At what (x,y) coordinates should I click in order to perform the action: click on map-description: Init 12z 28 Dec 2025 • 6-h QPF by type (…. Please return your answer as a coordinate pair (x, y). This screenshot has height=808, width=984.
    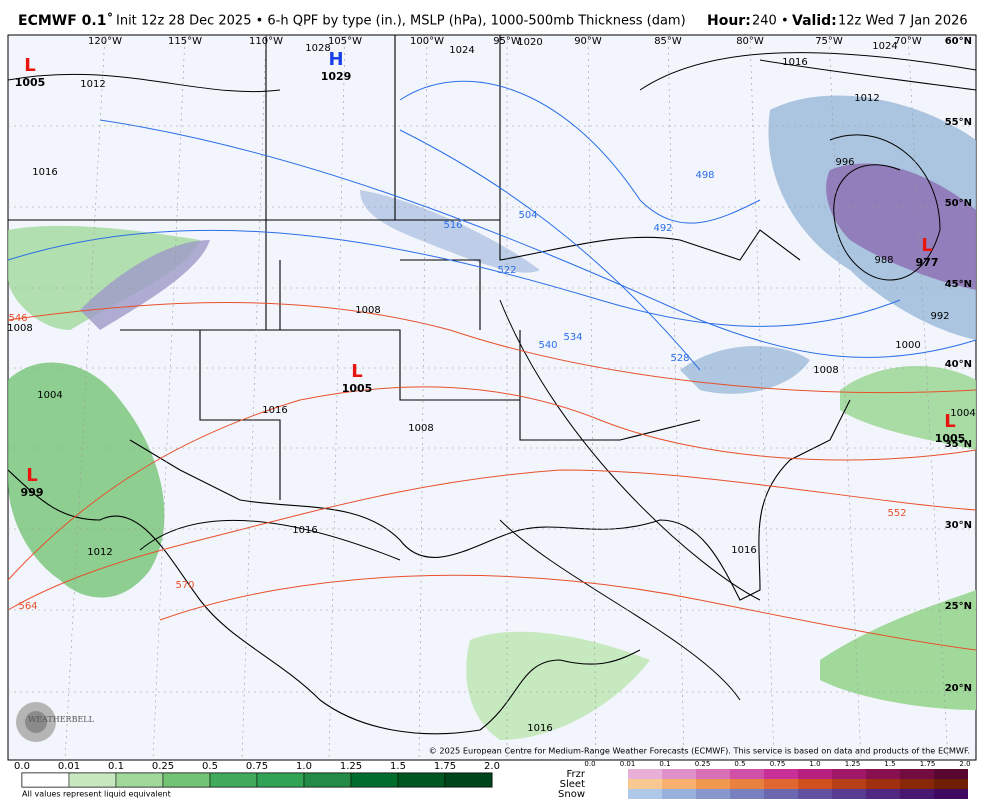
    Looking at the image, I should click on (401, 21).